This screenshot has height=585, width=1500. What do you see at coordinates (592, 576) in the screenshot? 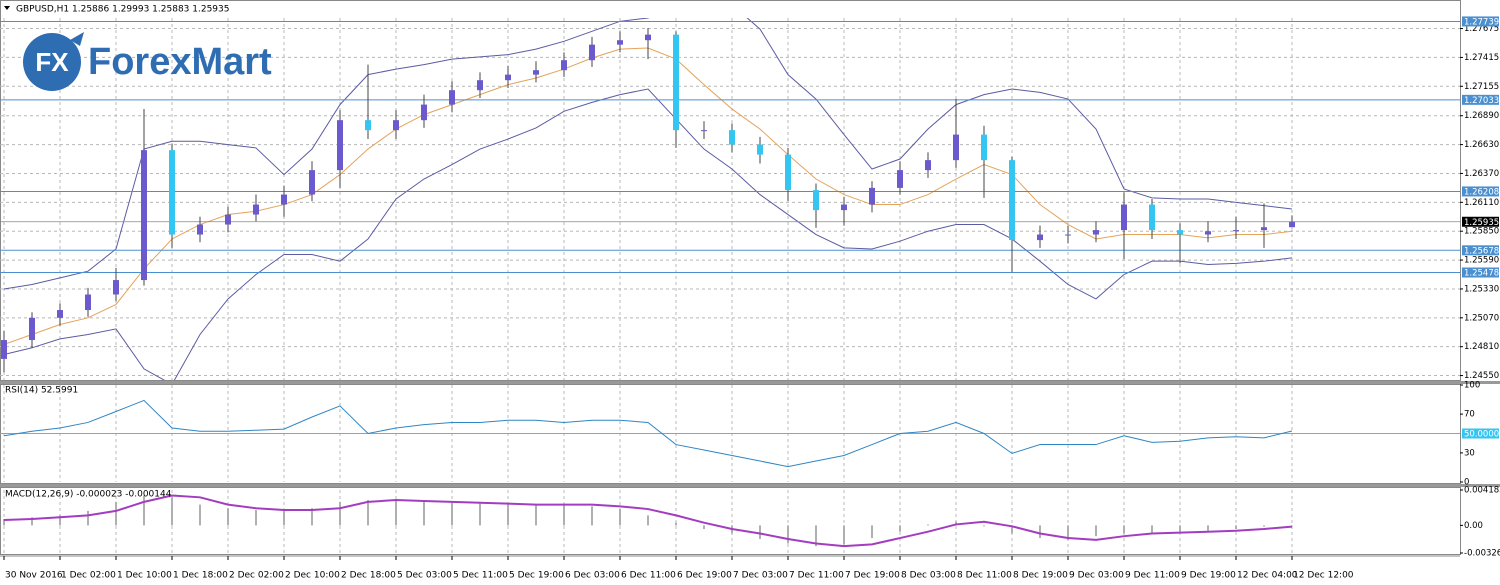
I see `x-tick-label: 6 Dec 03:00` at bounding box center [592, 576].